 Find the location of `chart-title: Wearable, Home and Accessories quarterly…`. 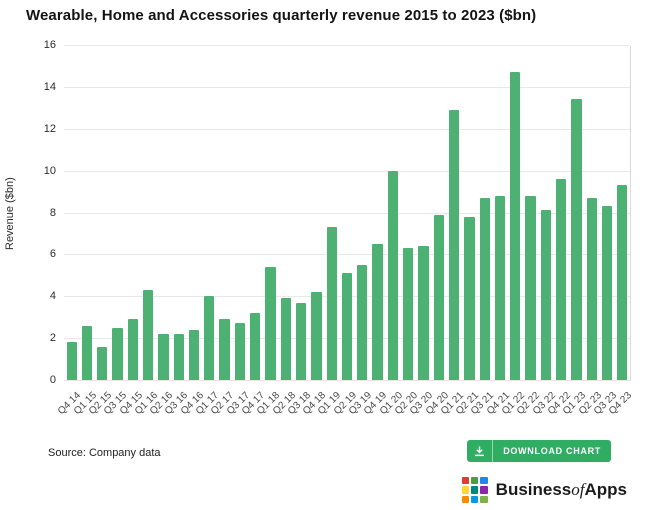

chart-title: Wearable, Home and Accessories quarterly… is located at coordinates (281, 15).